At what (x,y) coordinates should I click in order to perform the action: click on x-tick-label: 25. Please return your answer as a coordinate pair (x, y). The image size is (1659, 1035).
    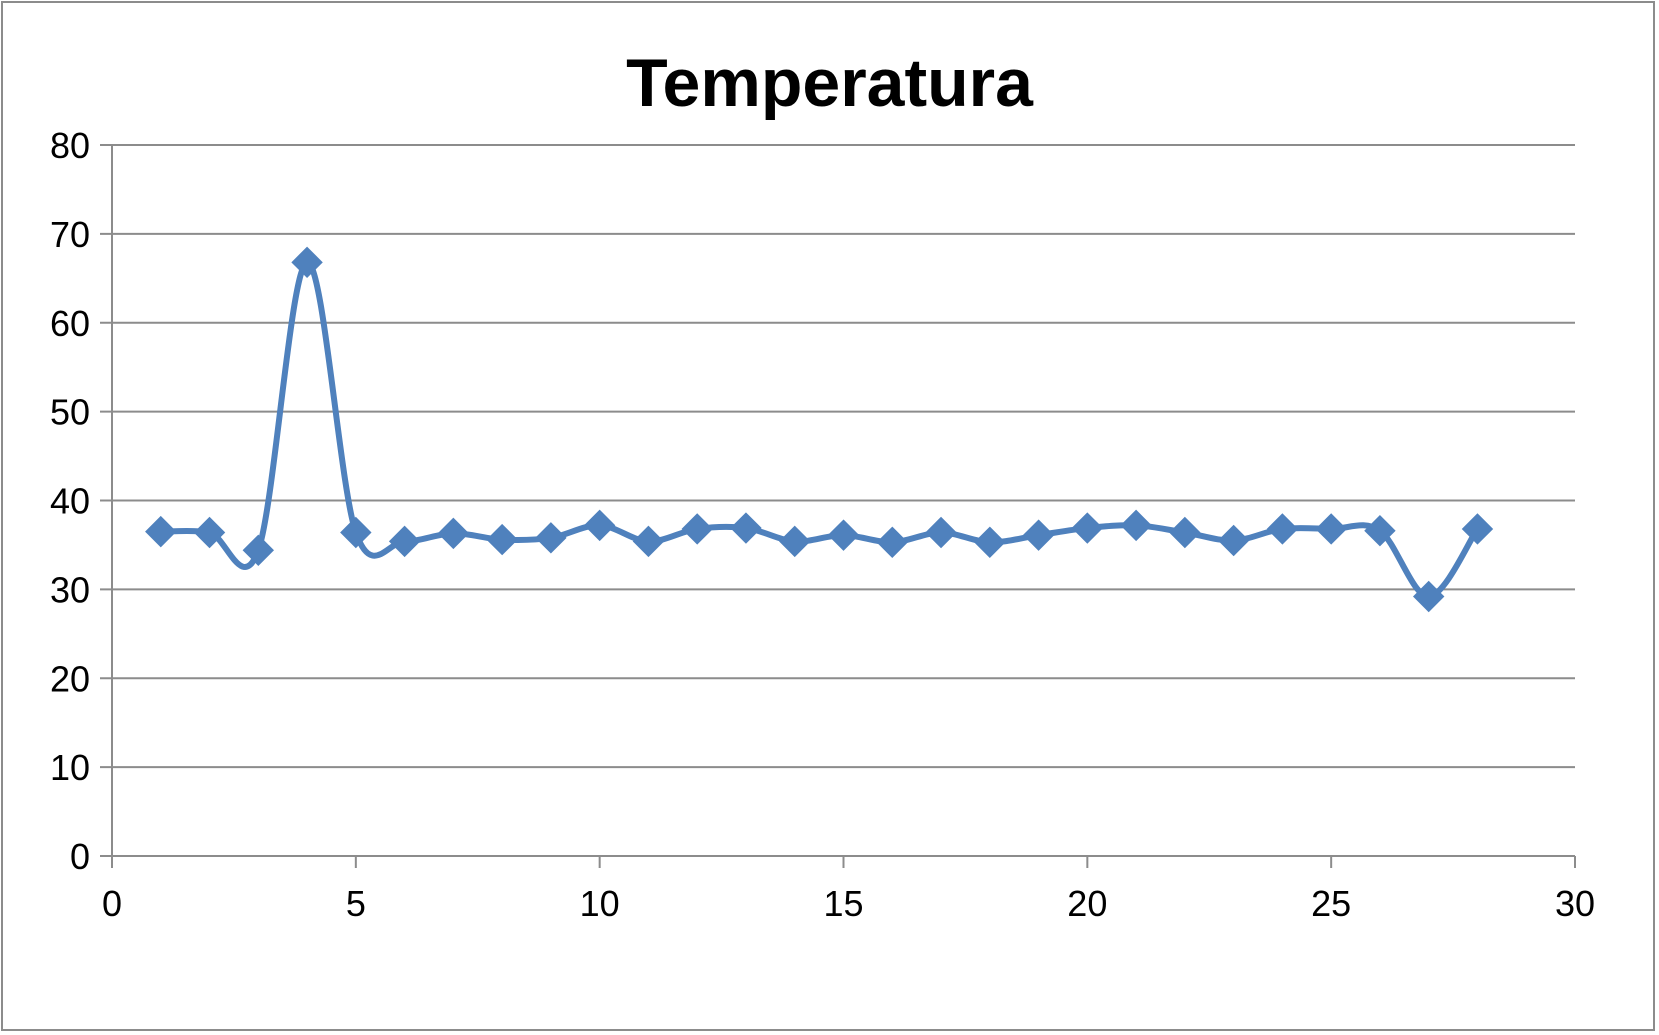
    Looking at the image, I should click on (1331, 903).